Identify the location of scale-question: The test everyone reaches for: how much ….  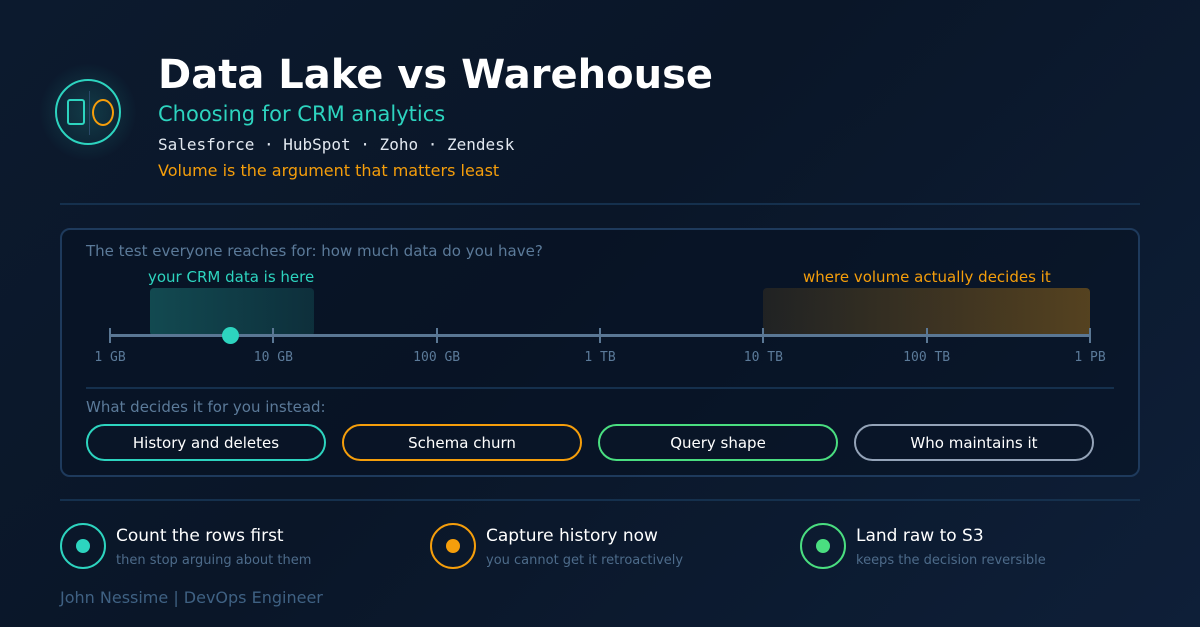
(314, 251).